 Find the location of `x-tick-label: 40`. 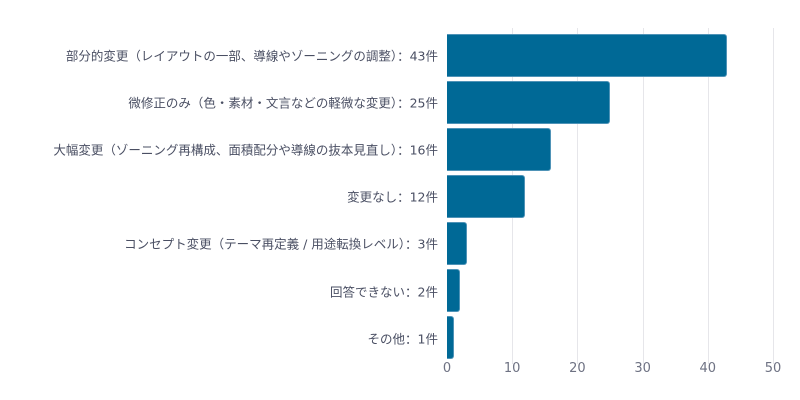

x-tick-label: 40 is located at coordinates (708, 368).